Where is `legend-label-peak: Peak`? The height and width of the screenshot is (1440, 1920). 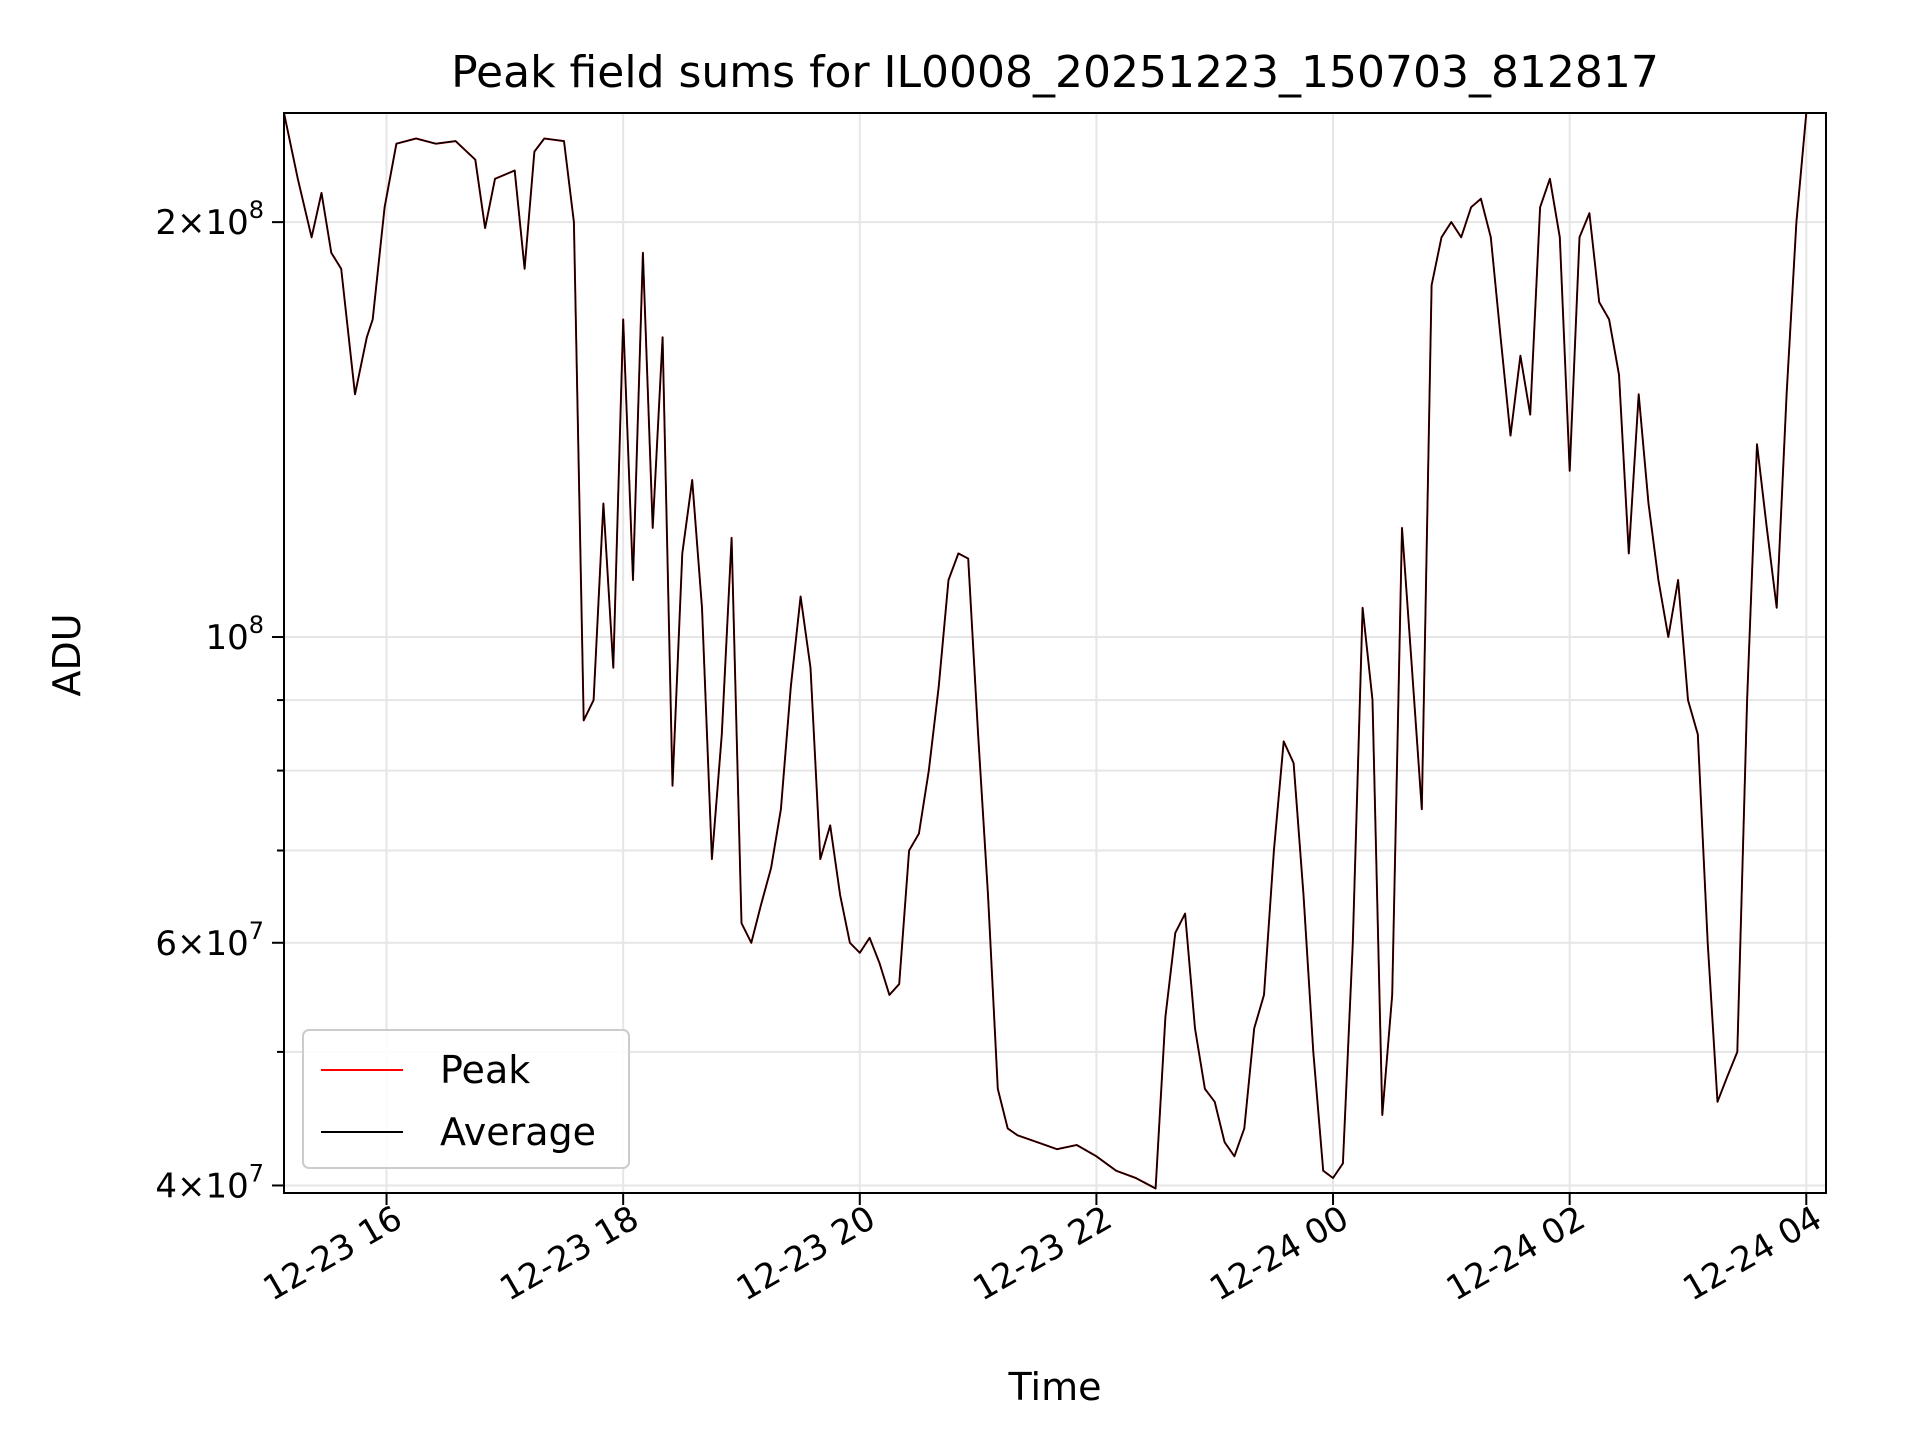 legend-label-peak: Peak is located at coordinates (485, 1070).